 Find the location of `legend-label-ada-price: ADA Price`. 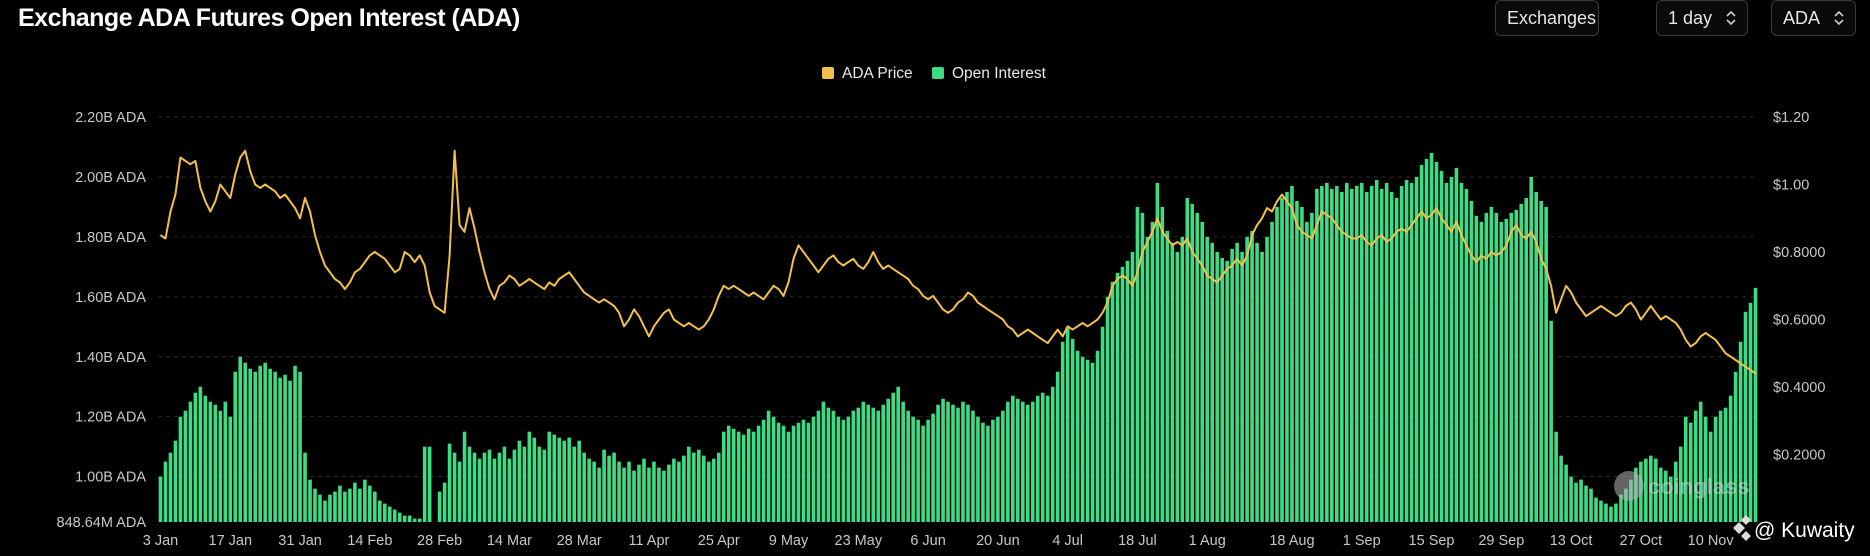

legend-label-ada-price: ADA Price is located at coordinates (877, 73).